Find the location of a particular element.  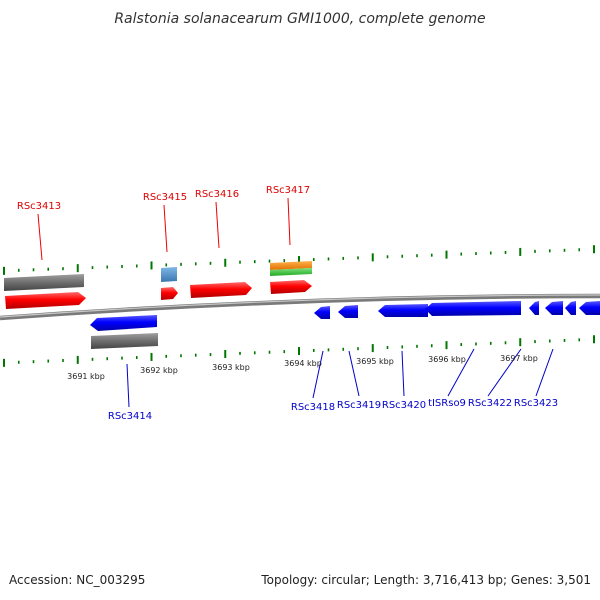

gene-arrow-rsc3416 is located at coordinates (221, 290).